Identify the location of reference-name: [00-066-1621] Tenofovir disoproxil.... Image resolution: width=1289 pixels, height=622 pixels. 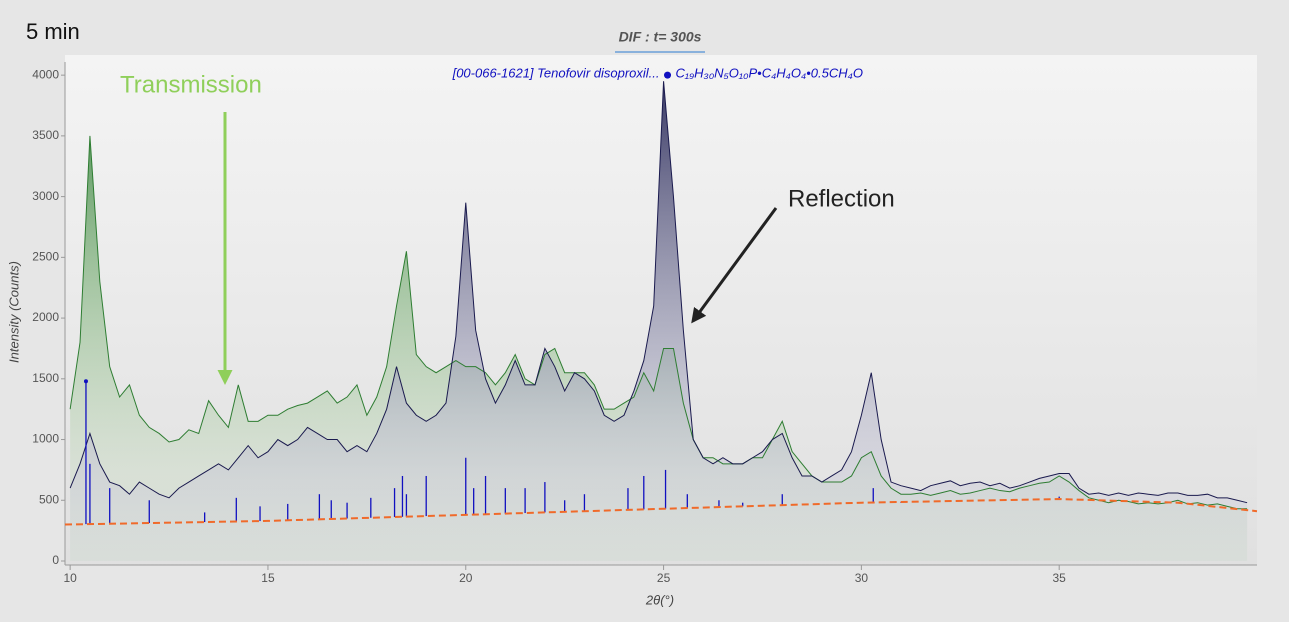
(556, 73).